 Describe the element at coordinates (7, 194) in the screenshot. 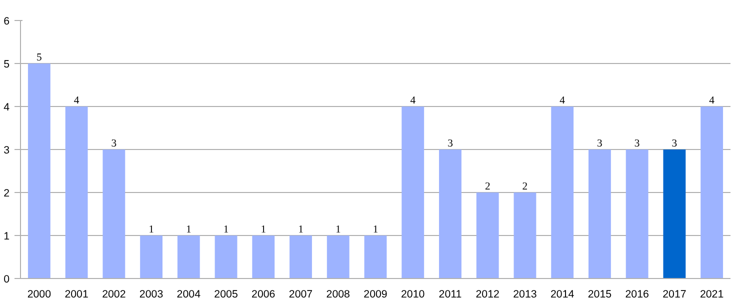

I see `y-tick-label: 2` at that location.